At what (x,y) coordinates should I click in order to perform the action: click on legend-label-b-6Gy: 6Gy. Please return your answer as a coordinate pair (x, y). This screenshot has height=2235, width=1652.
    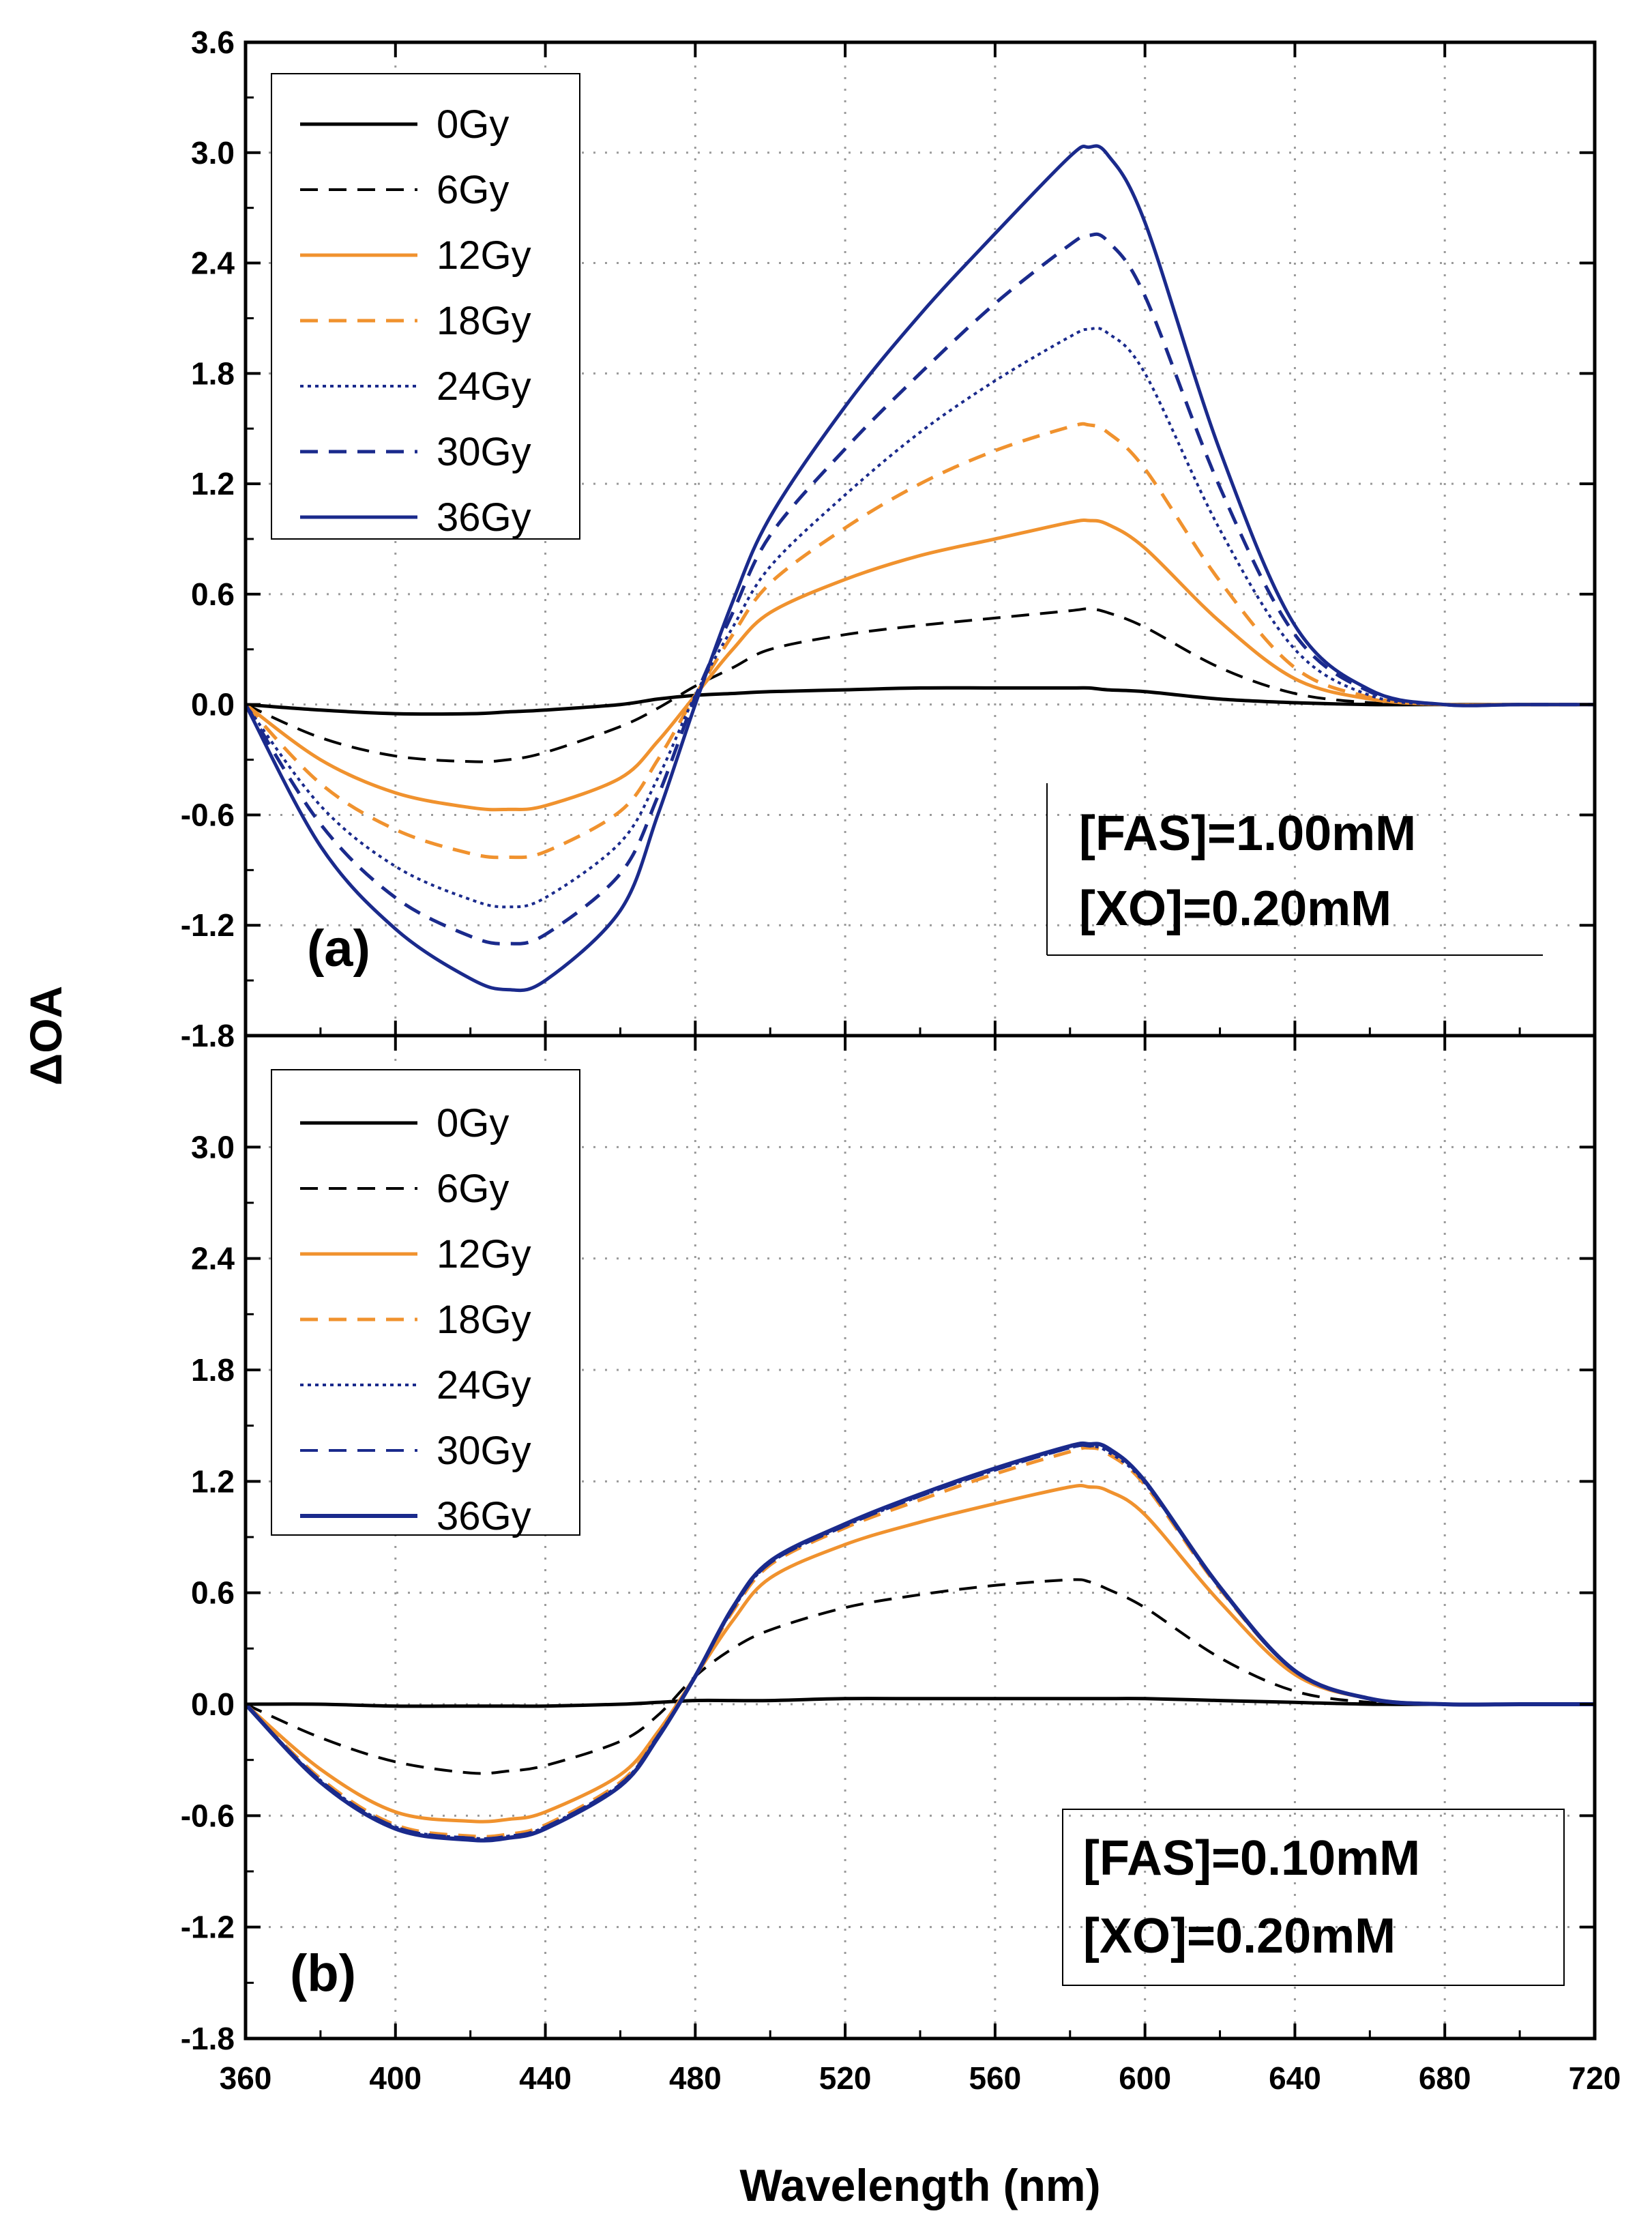
    Looking at the image, I should click on (473, 1189).